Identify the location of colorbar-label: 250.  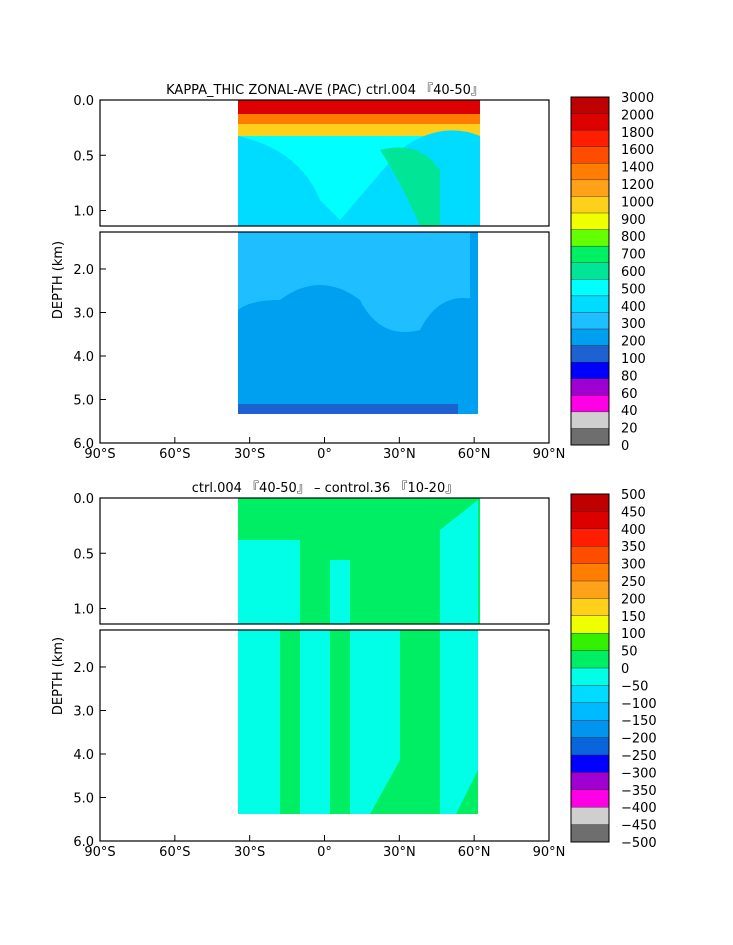
(633, 582).